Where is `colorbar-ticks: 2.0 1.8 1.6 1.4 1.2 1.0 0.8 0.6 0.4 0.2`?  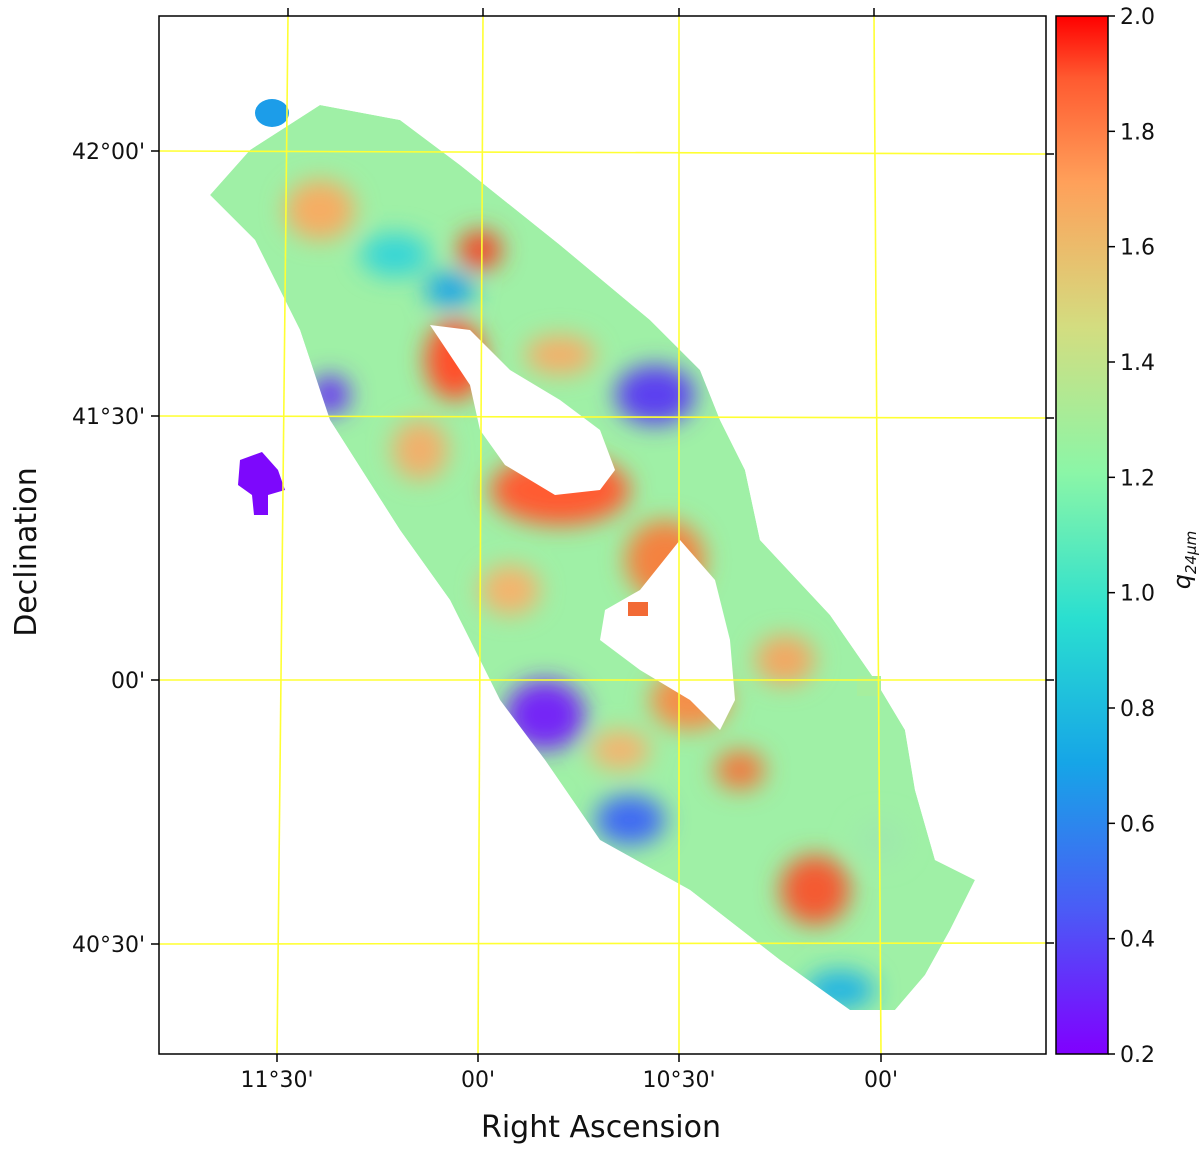
colorbar-ticks: 2.0 1.8 1.6 1.4 1.2 1.0 0.8 0.6 0.4 0.2 is located at coordinates (1131, 536).